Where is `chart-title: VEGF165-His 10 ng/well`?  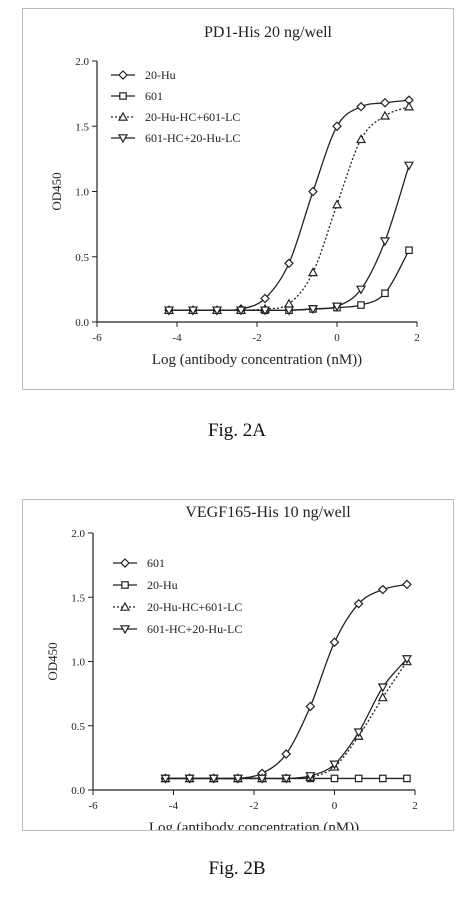 chart-title: VEGF165-His 10 ng/well is located at coordinates (268, 512).